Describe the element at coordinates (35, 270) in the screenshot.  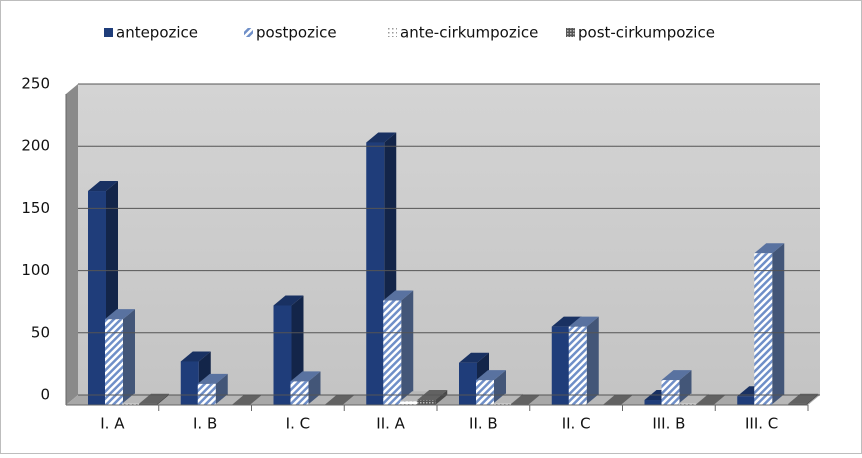
I see `y-tick-label: 100` at that location.